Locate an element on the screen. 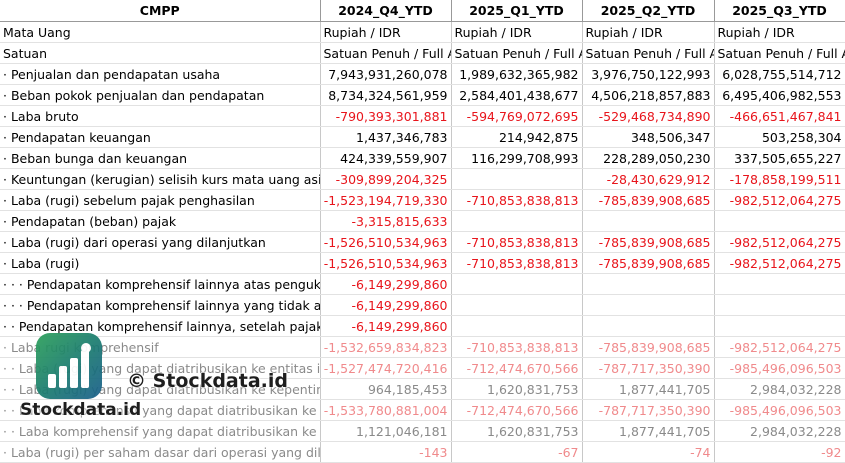 The width and height of the screenshot is (845, 463). value-cell: -529,468,734,890 is located at coordinates (648, 116).